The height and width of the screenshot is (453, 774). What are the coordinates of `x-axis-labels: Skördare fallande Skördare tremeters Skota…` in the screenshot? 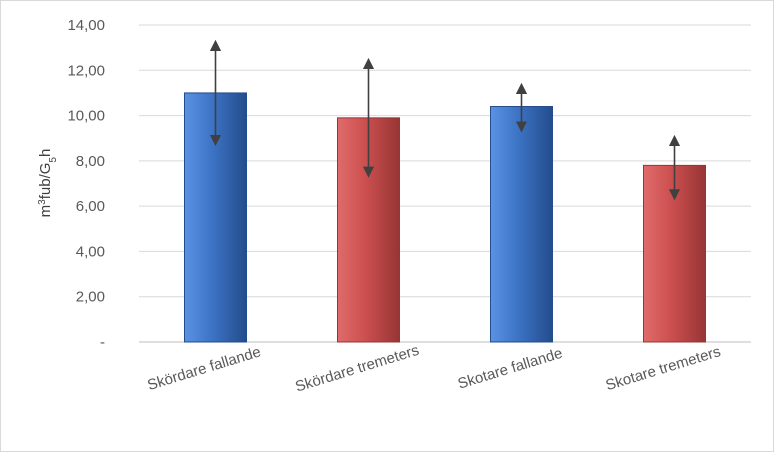 It's located at (433, 369).